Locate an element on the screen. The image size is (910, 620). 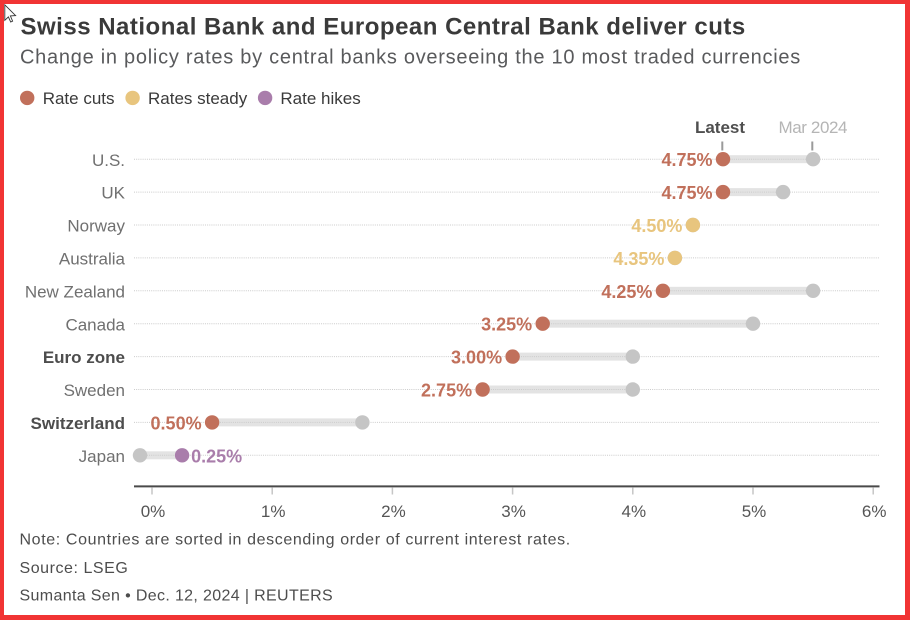
svg-text: Switzerland is located at coordinates (78, 423).